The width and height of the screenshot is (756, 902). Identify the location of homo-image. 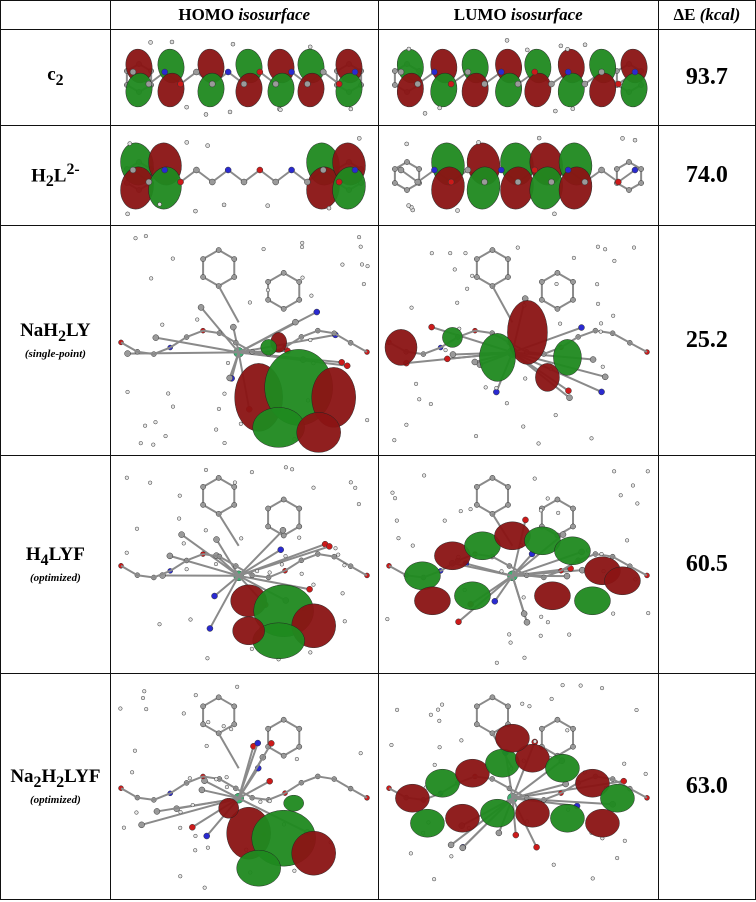
(244, 564).